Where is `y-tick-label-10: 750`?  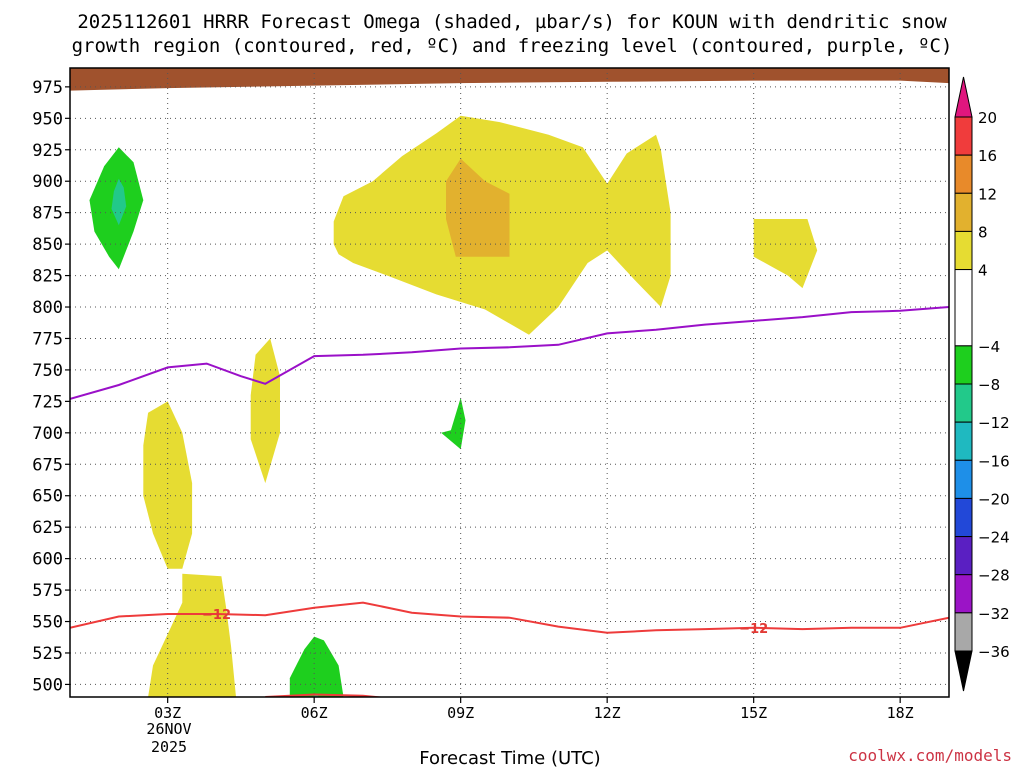
y-tick-label-10: 750 is located at coordinates (47, 371).